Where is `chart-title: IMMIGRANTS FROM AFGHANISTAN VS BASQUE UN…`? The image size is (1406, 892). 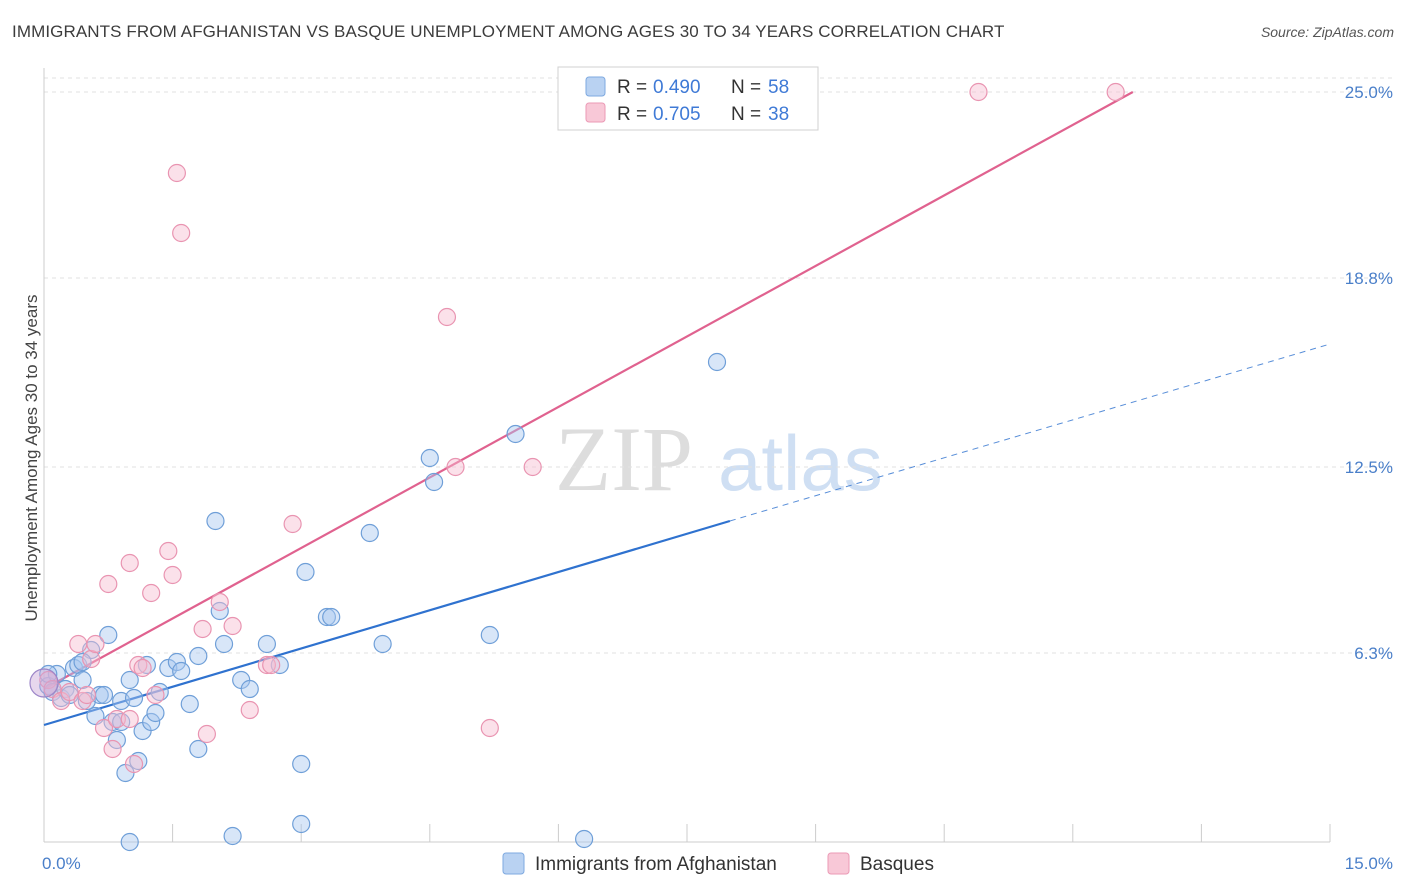 chart-title: IMMIGRANTS FROM AFGHANISTAN VS BASQUE UN… is located at coordinates (508, 31).